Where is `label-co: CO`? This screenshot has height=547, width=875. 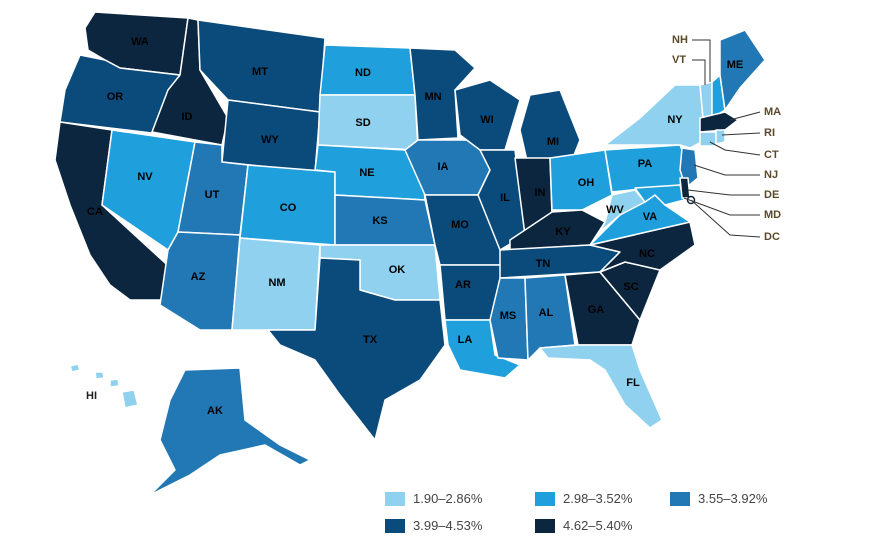
label-co: CO is located at coordinates (288, 208).